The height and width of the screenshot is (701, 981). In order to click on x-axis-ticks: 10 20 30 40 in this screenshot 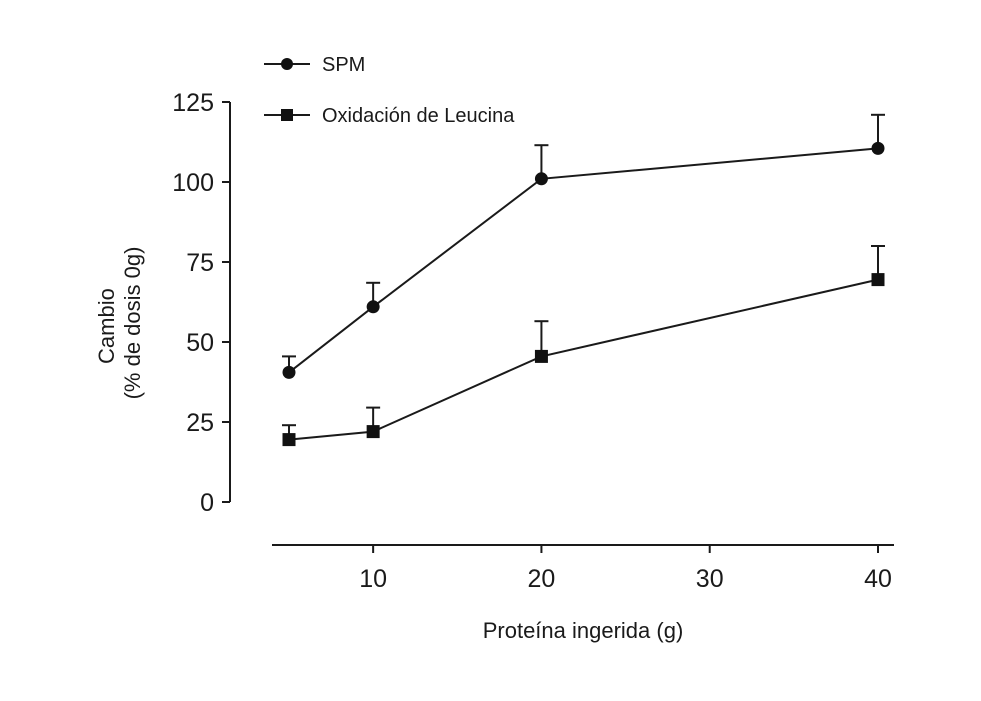, I will do `click(625, 569)`.